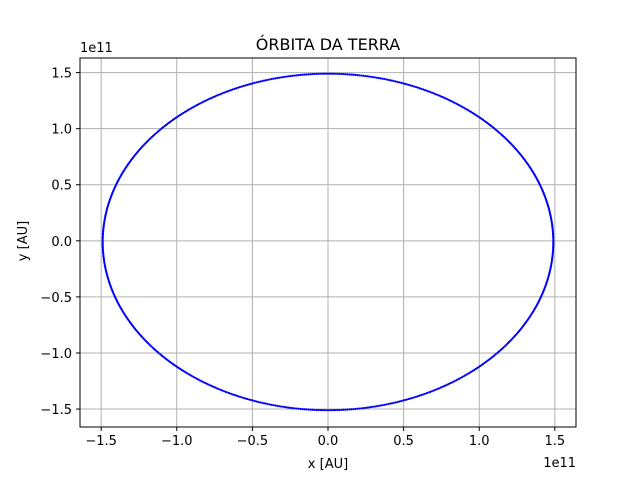 This screenshot has height=480, width=640. What do you see at coordinates (325, 438) in the screenshot?
I see `x-ticks: −1.5 −1.0 −0.5 0.0 0.5 1.0 1.5` at bounding box center [325, 438].